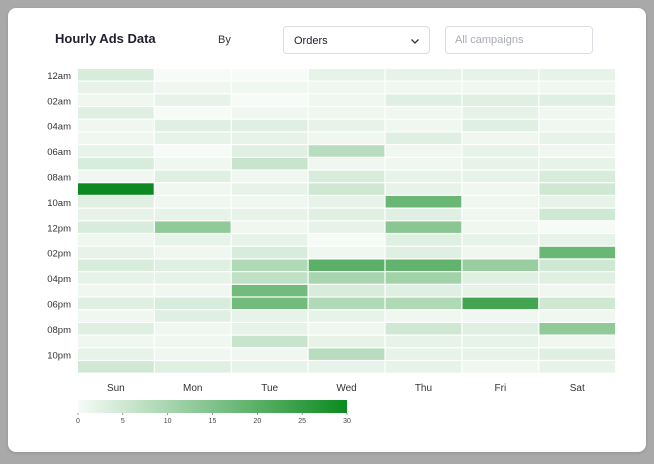  I want to click on y-tick-label: 08pm, so click(59, 330).